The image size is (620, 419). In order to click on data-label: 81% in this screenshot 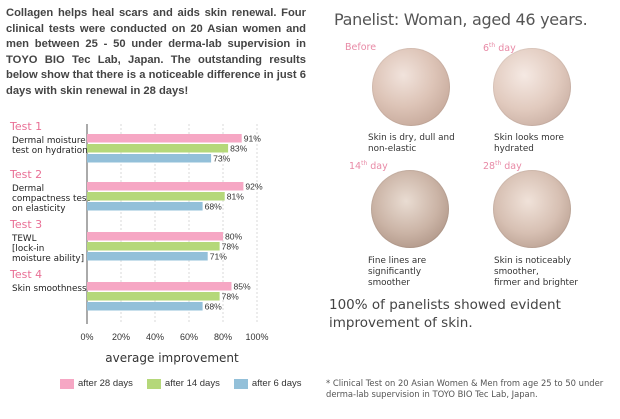, I will do `click(236, 197)`.